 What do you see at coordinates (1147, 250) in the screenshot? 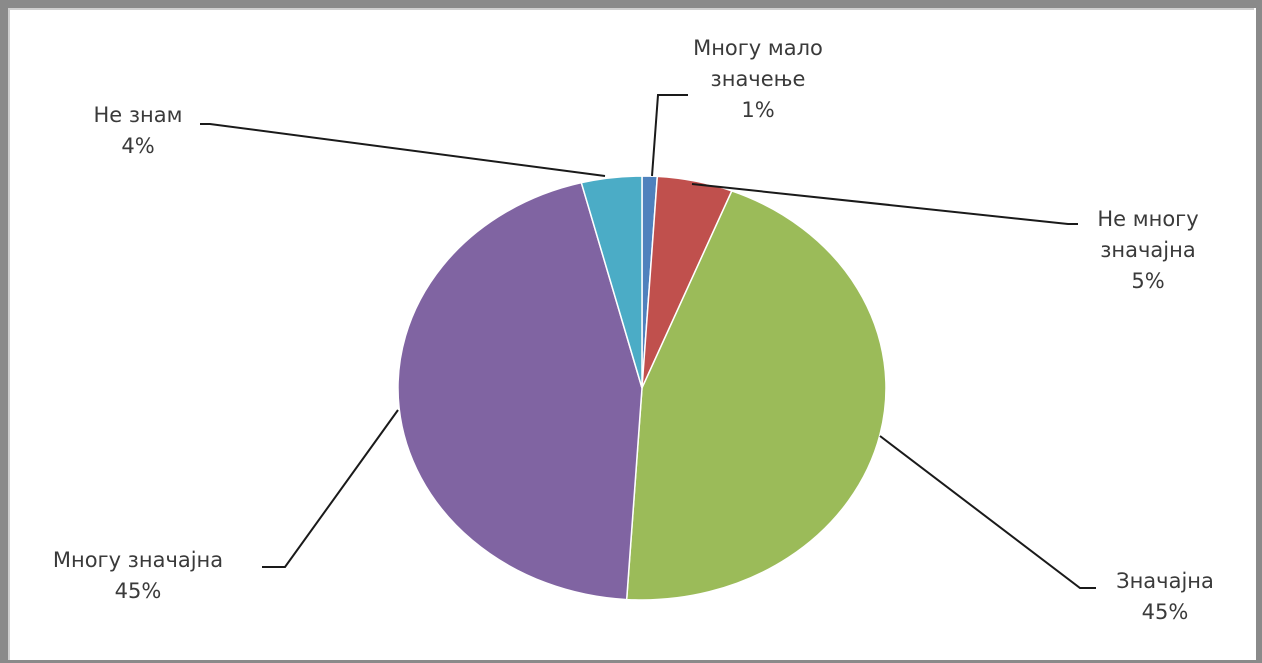
I see `slice-category-label: значајна` at bounding box center [1147, 250].